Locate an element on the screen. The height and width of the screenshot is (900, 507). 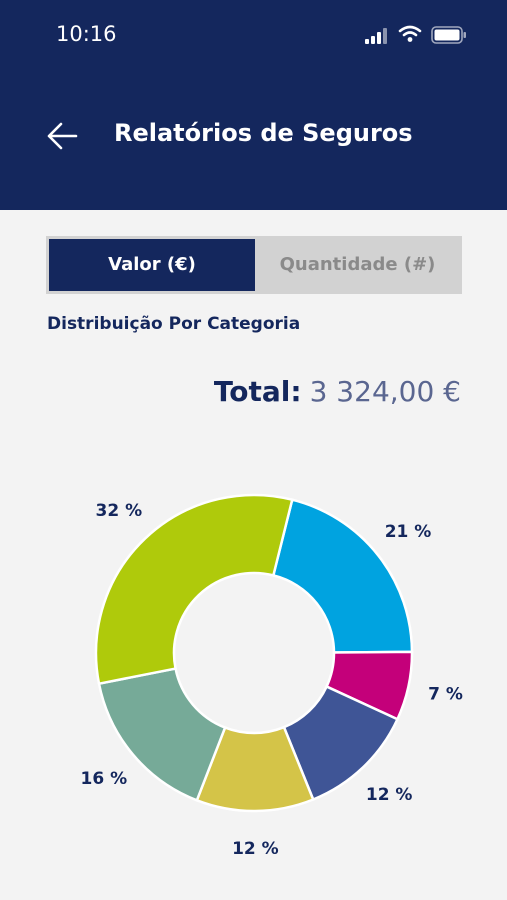
status-icons is located at coordinates (420, 35).